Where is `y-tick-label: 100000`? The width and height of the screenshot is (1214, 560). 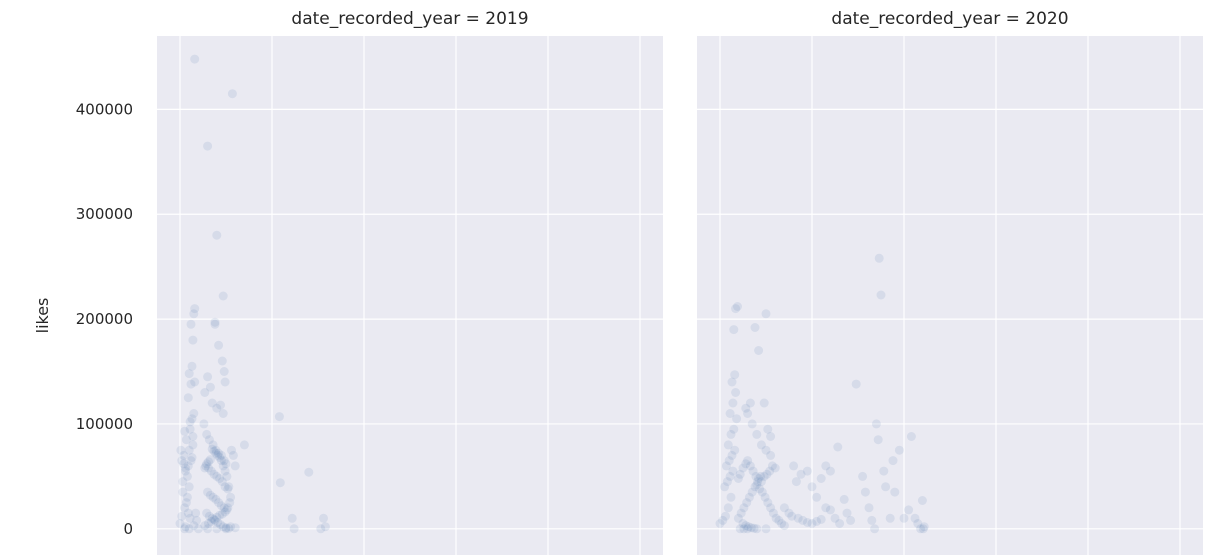
y-tick-label: 100000 is located at coordinates (104, 424).